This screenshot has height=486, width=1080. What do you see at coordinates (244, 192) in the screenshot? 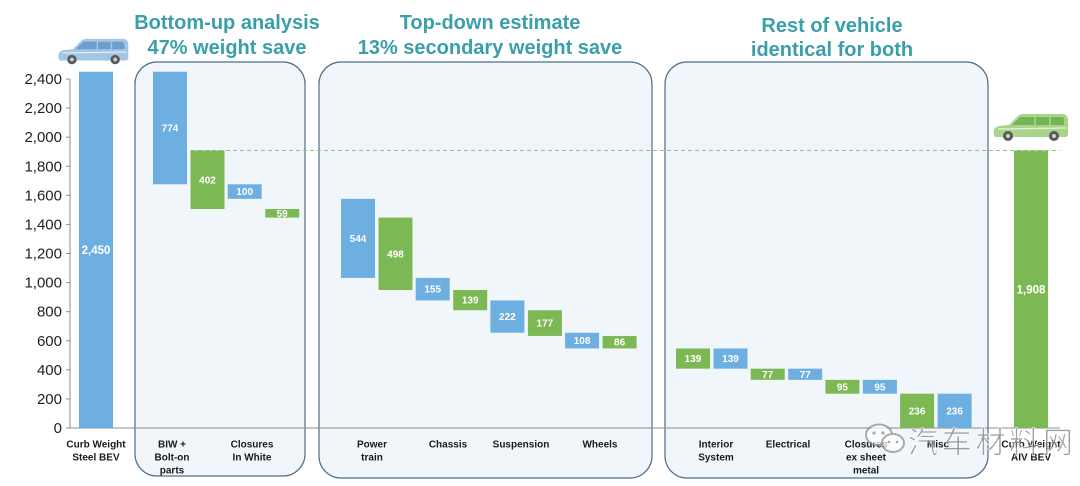
I see `value-label-steel-closures-in-white: 100` at bounding box center [244, 192].